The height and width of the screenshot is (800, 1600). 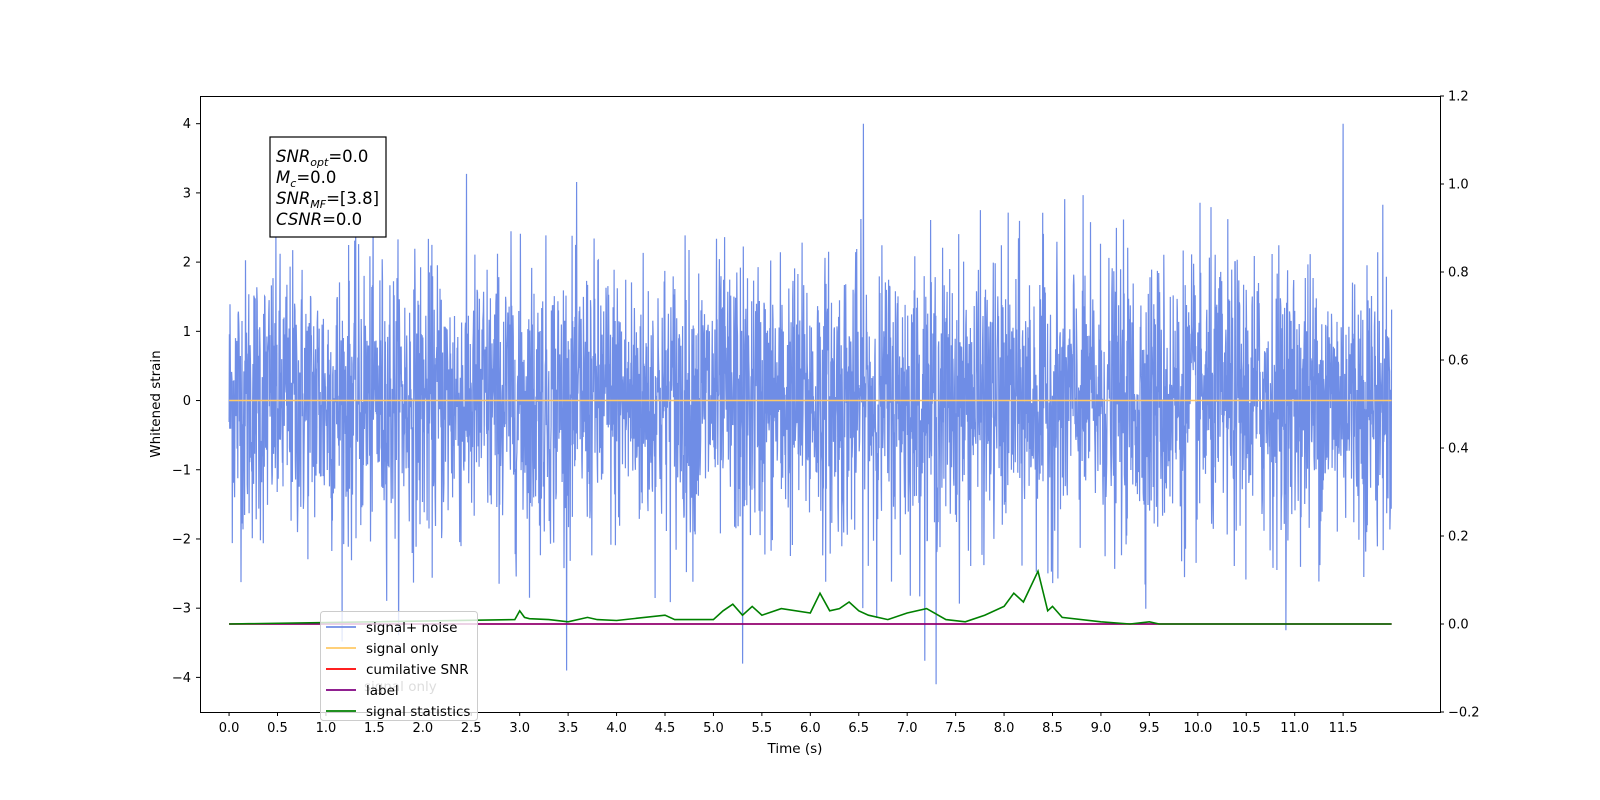 What do you see at coordinates (1458, 361) in the screenshot?
I see `y2-tick-label: 0.6` at bounding box center [1458, 361].